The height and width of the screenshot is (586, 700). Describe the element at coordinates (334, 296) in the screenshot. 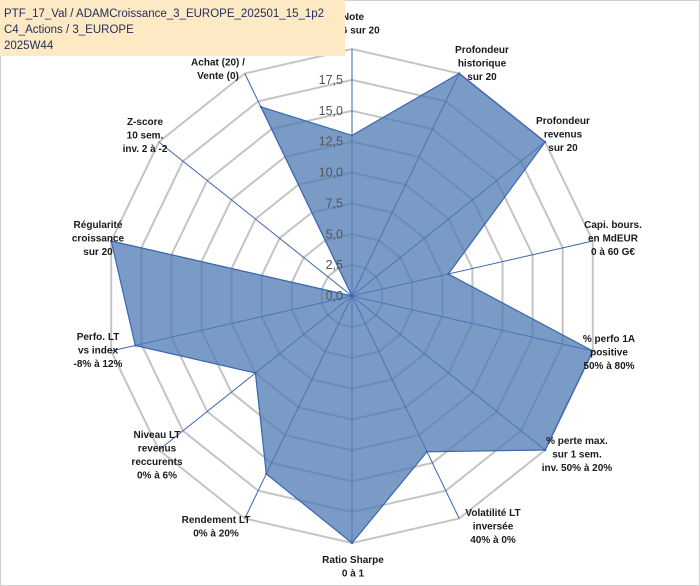

I see `tick-label-0: 0,0` at that location.